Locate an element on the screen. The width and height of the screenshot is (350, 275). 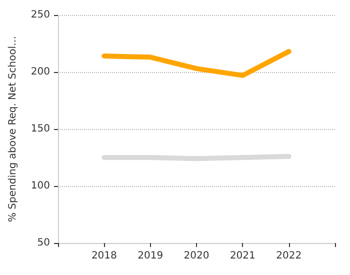
x-tick-label: 2020 is located at coordinates (197, 256).